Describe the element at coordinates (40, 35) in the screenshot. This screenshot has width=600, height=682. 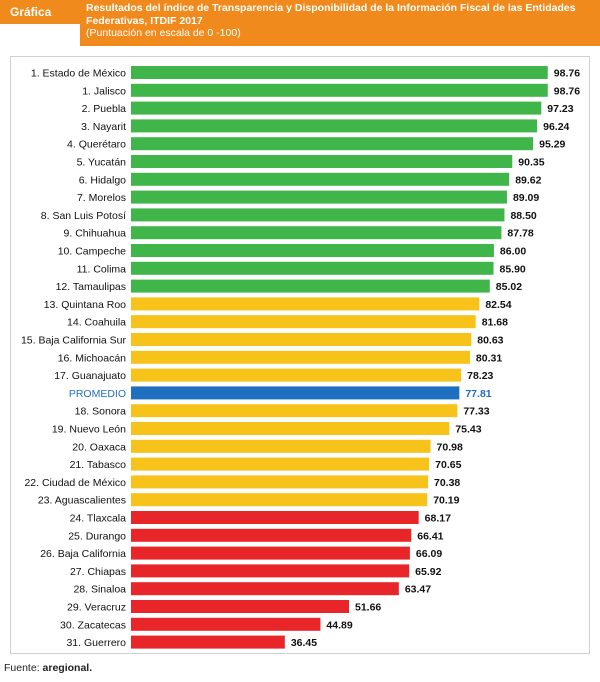
I see `tag-strip` at that location.